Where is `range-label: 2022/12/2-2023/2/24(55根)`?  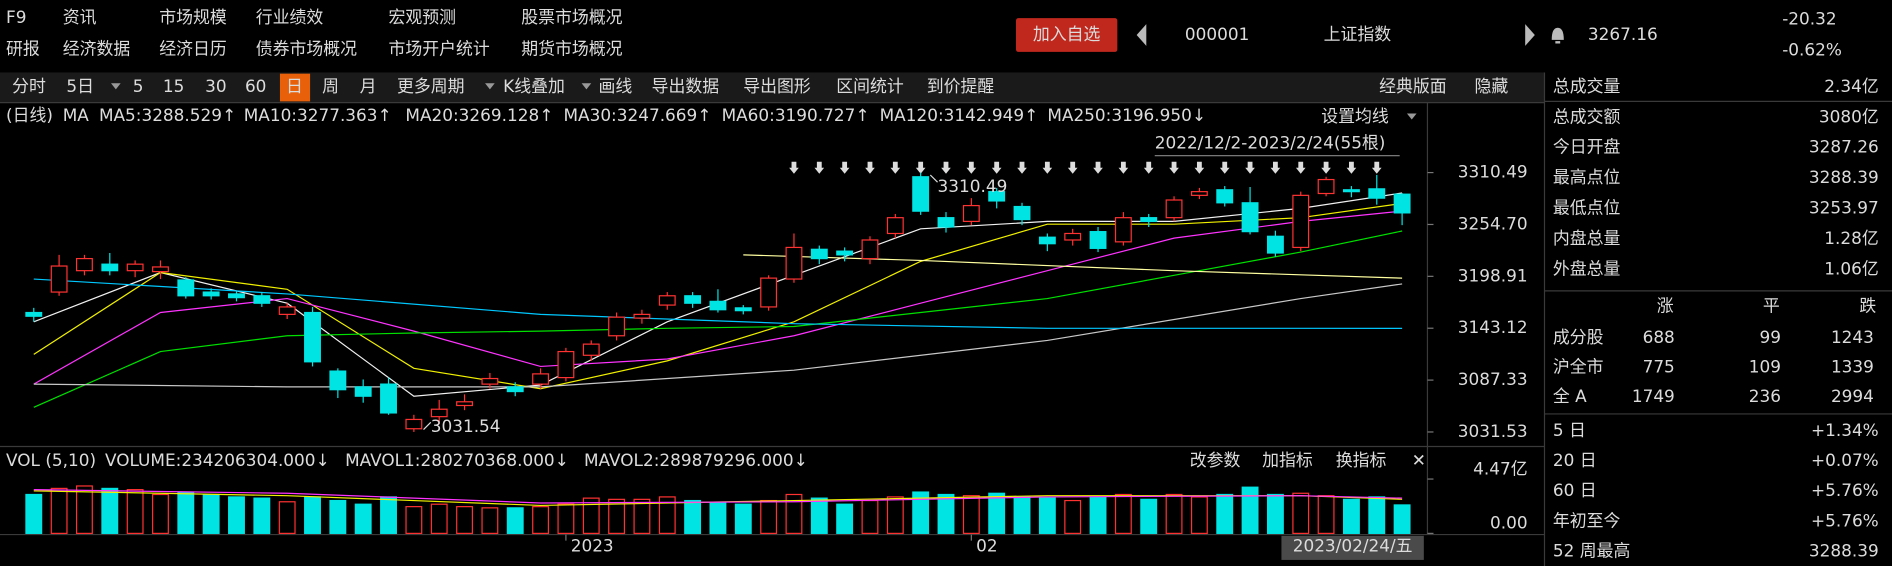 range-label: 2022/12/2-2023/2/24(55根) is located at coordinates (1270, 143).